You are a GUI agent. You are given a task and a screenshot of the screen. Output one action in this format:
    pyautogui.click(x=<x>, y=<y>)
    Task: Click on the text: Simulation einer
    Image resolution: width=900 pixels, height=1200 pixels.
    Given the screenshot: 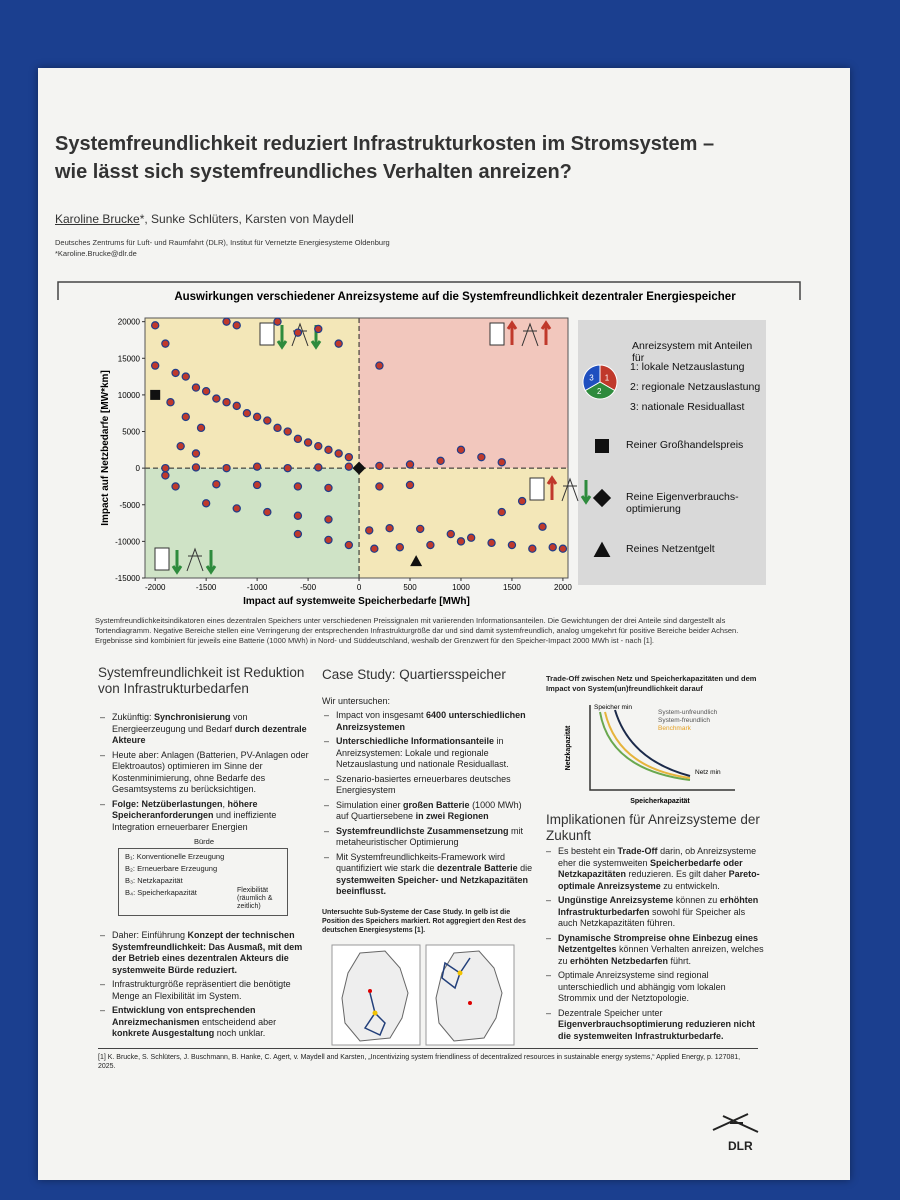 What is the action you would take?
    pyautogui.click(x=370, y=804)
    